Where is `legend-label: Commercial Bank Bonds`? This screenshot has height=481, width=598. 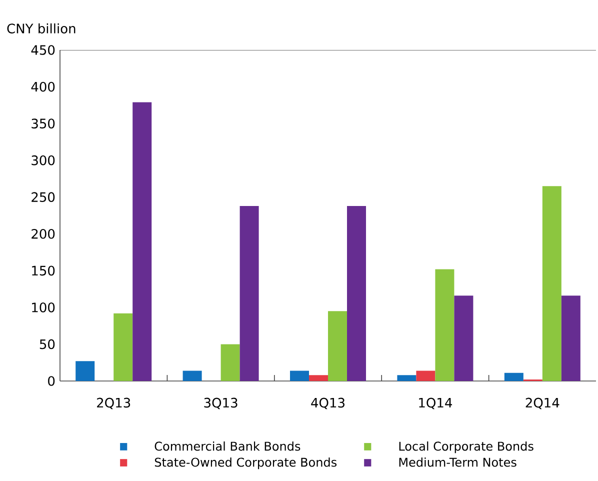
legend-label: Commercial Bank Bonds is located at coordinates (227, 446).